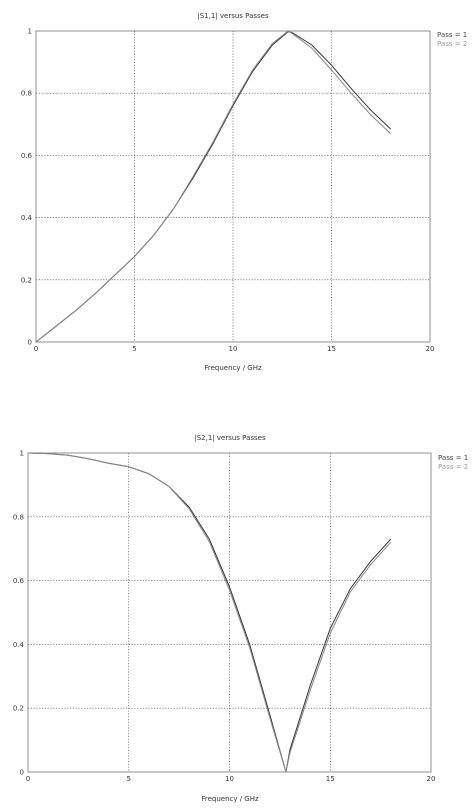  What do you see at coordinates (19, 581) in the screenshot?
I see `s21-y-tick-label: 0.6` at bounding box center [19, 581].